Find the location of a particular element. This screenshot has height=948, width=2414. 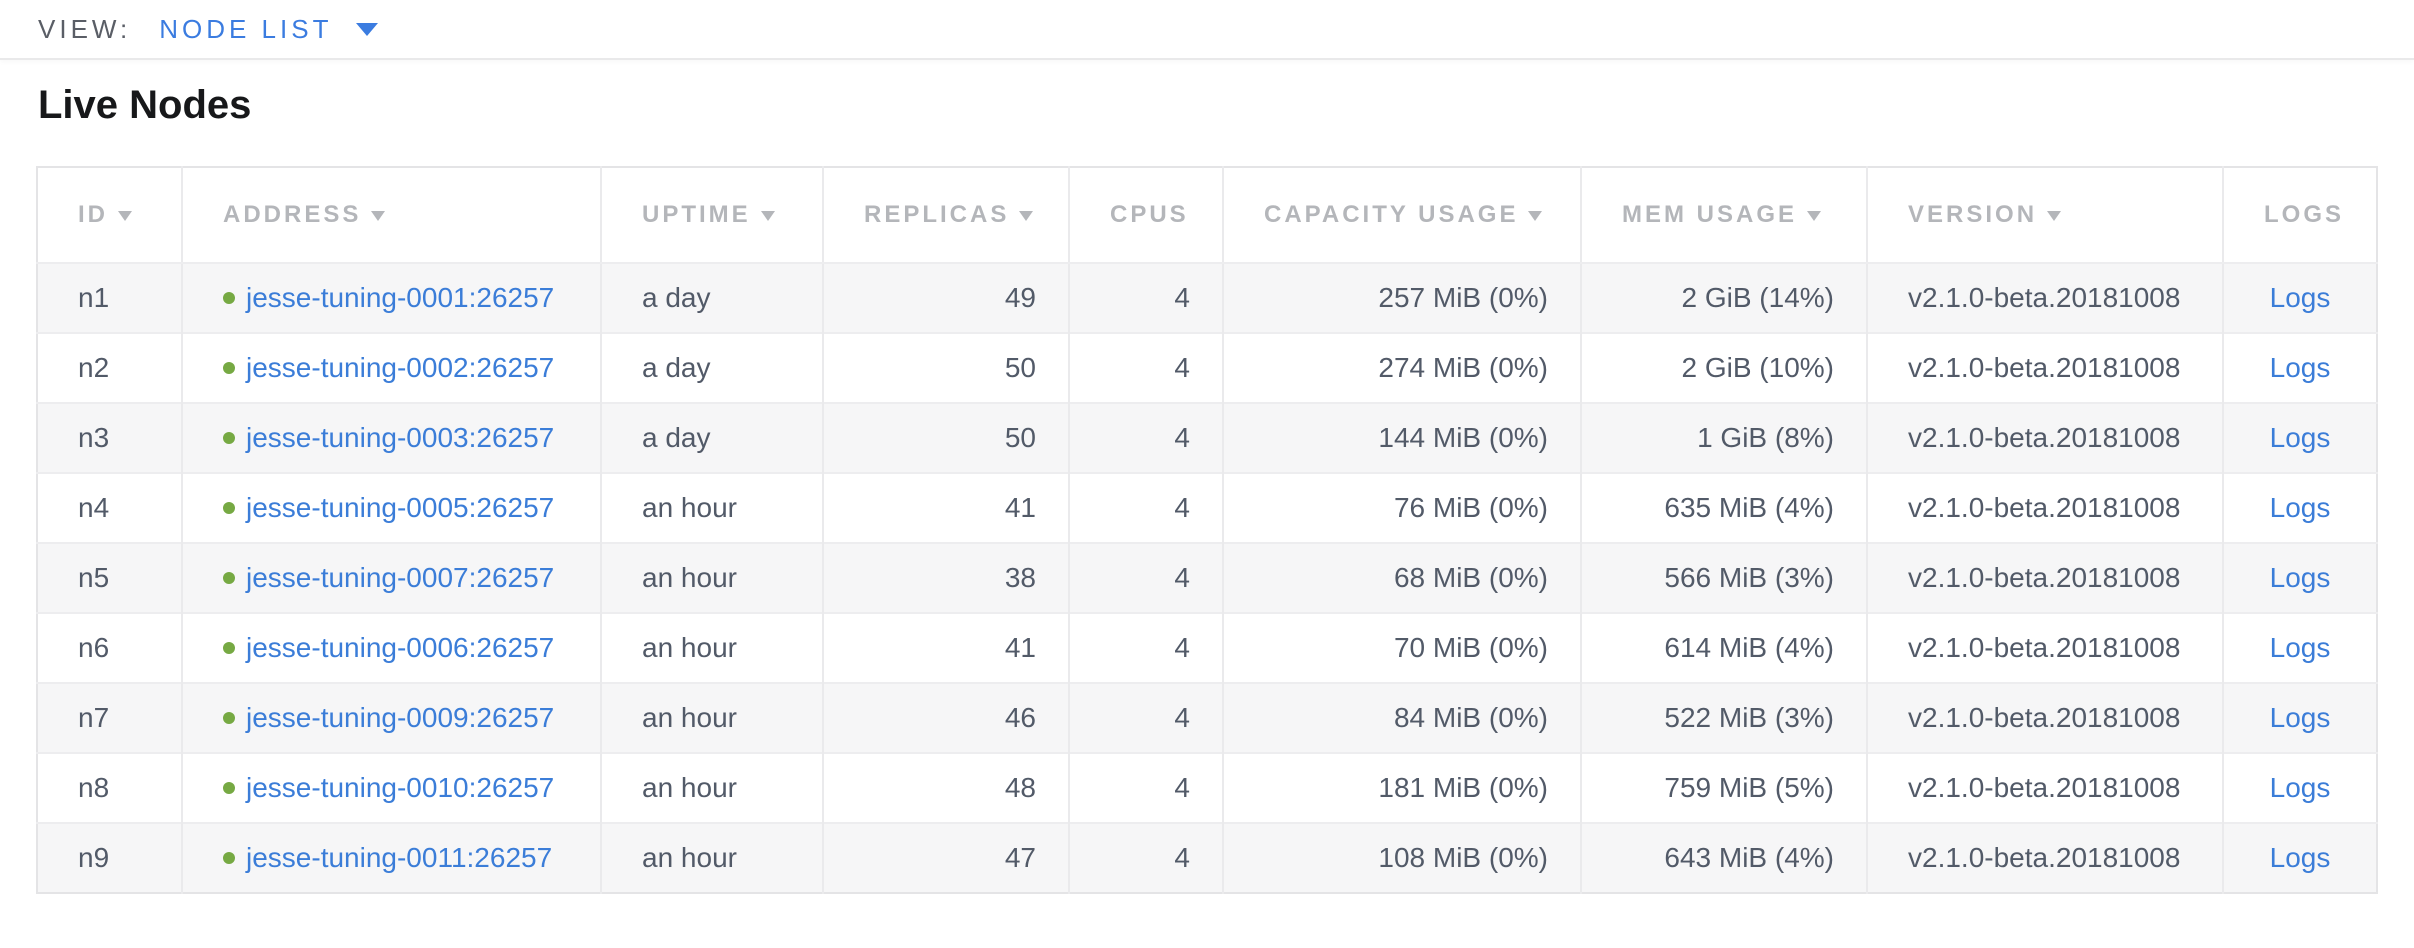

node-address-link: jesse-tuning-0006:26257 is located at coordinates (400, 647).